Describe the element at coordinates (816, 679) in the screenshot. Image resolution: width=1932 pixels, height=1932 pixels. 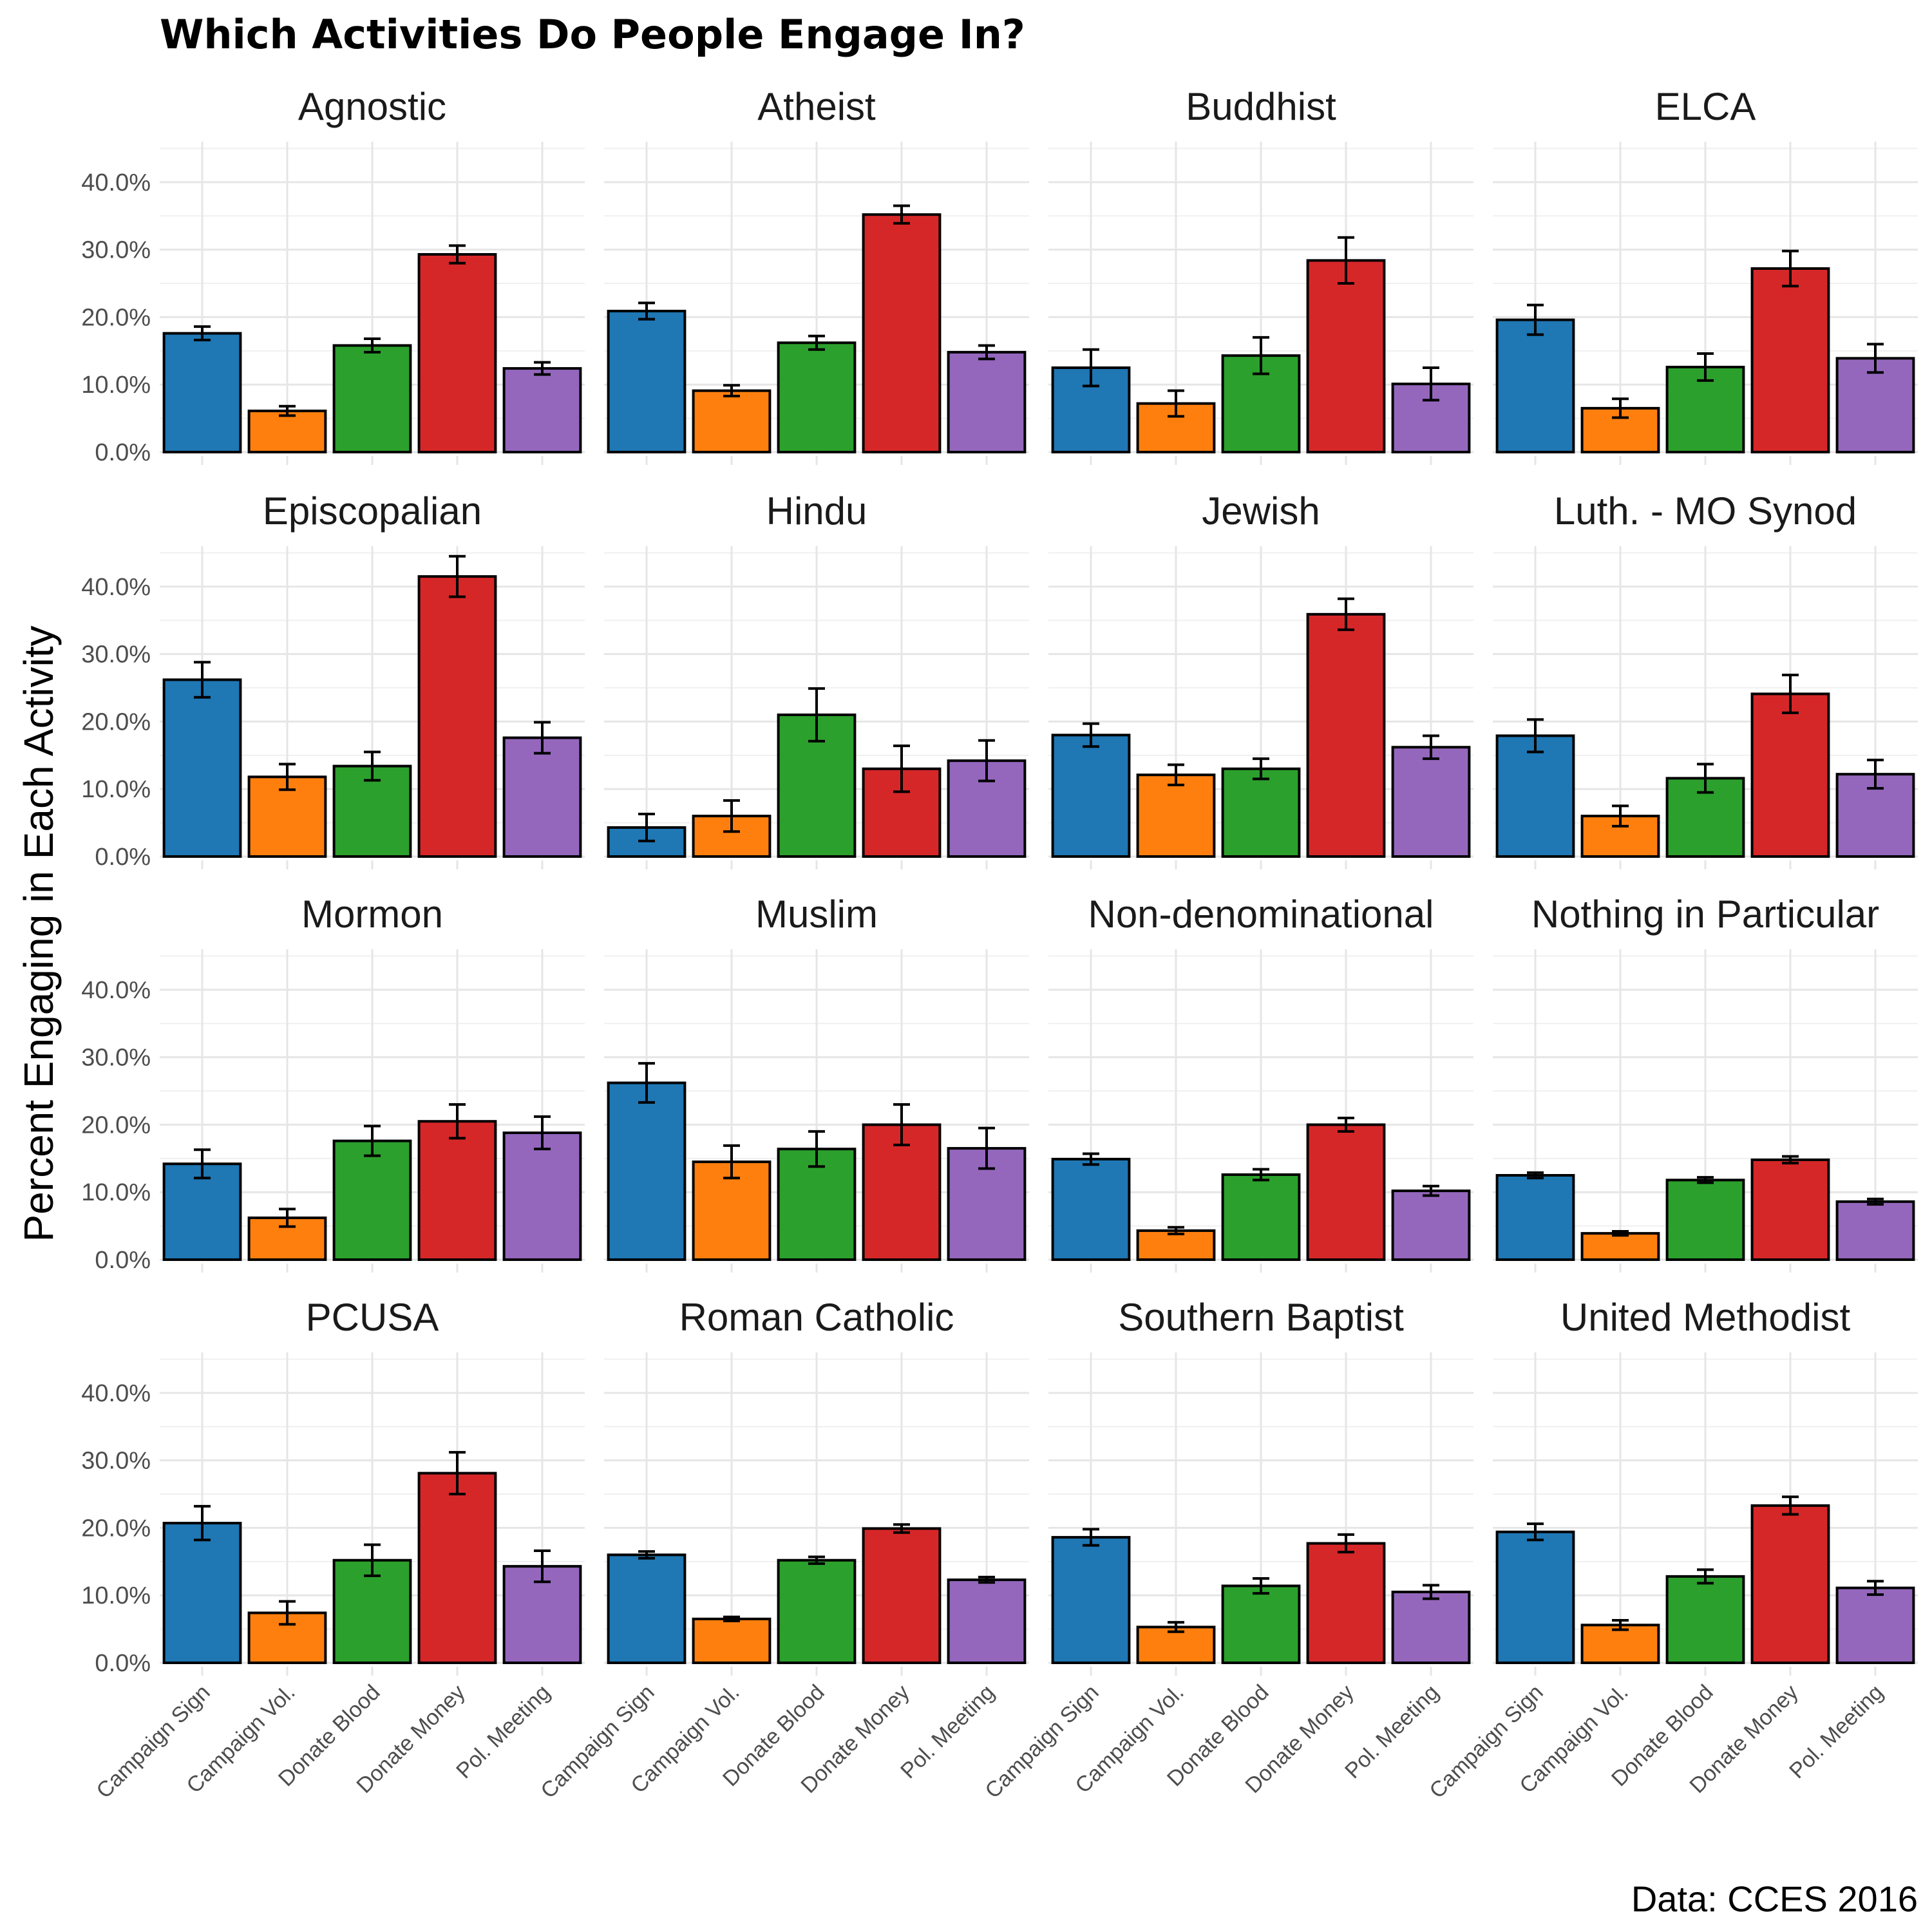
I see `panel: Hindu` at that location.